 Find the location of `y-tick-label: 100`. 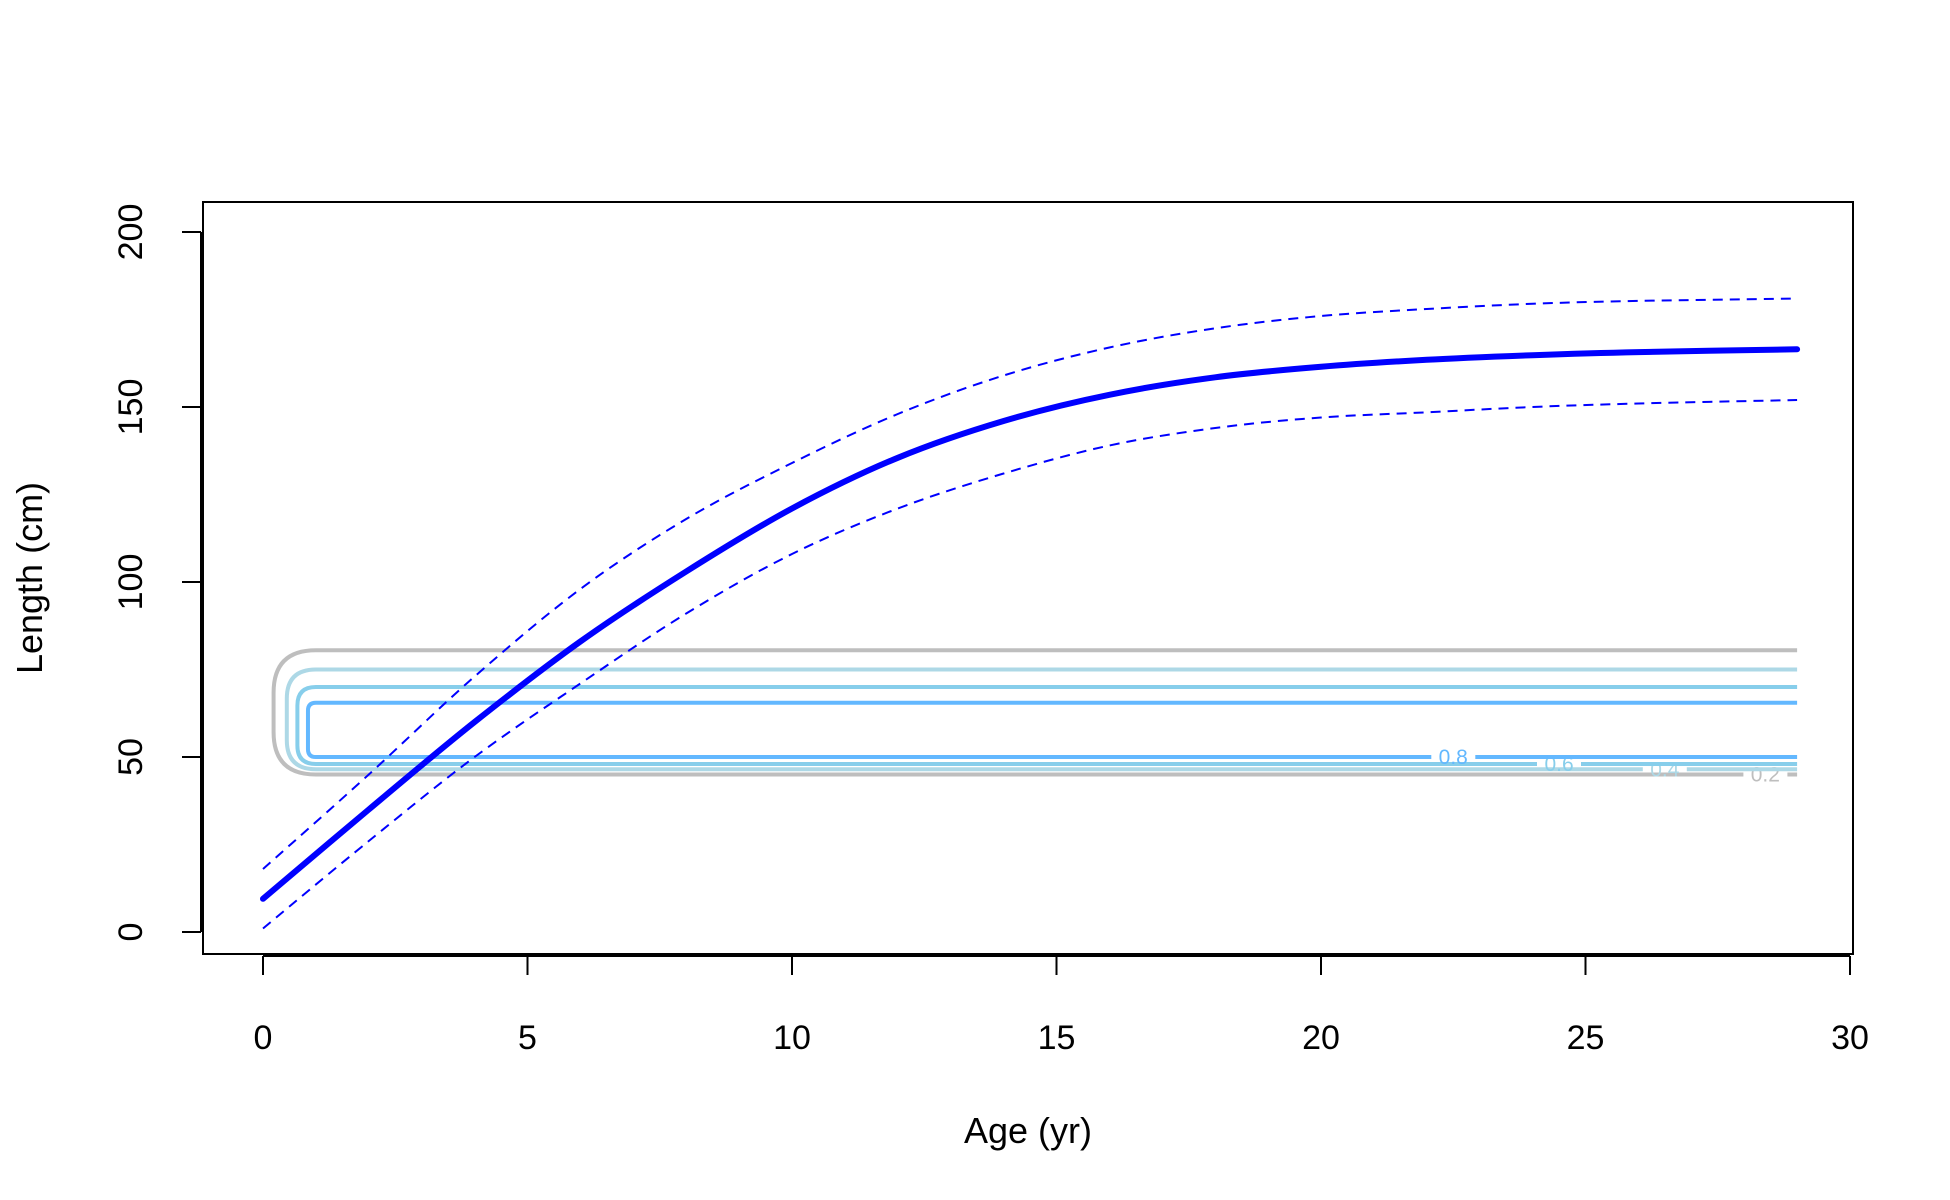

y-tick-label: 100 is located at coordinates (131, 582).